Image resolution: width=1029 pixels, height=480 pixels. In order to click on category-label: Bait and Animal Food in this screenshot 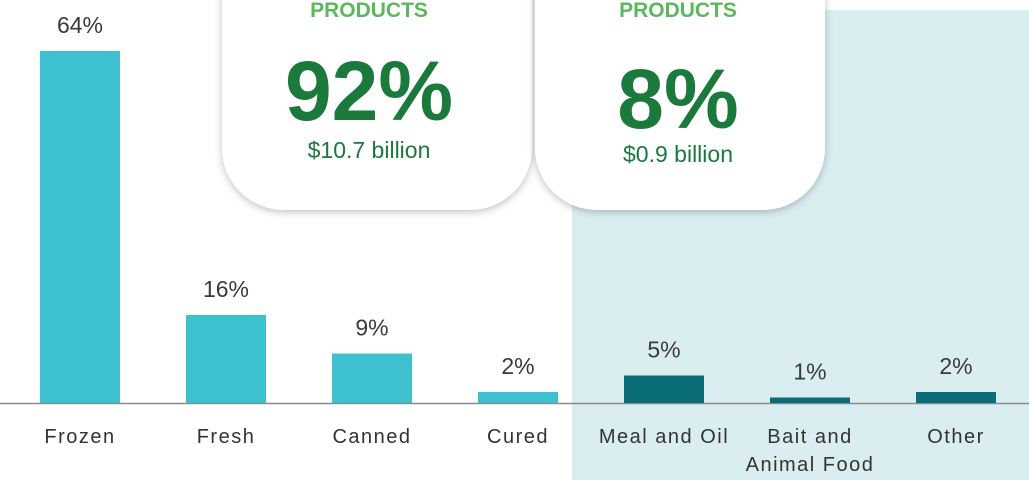, I will do `click(810, 451)`.